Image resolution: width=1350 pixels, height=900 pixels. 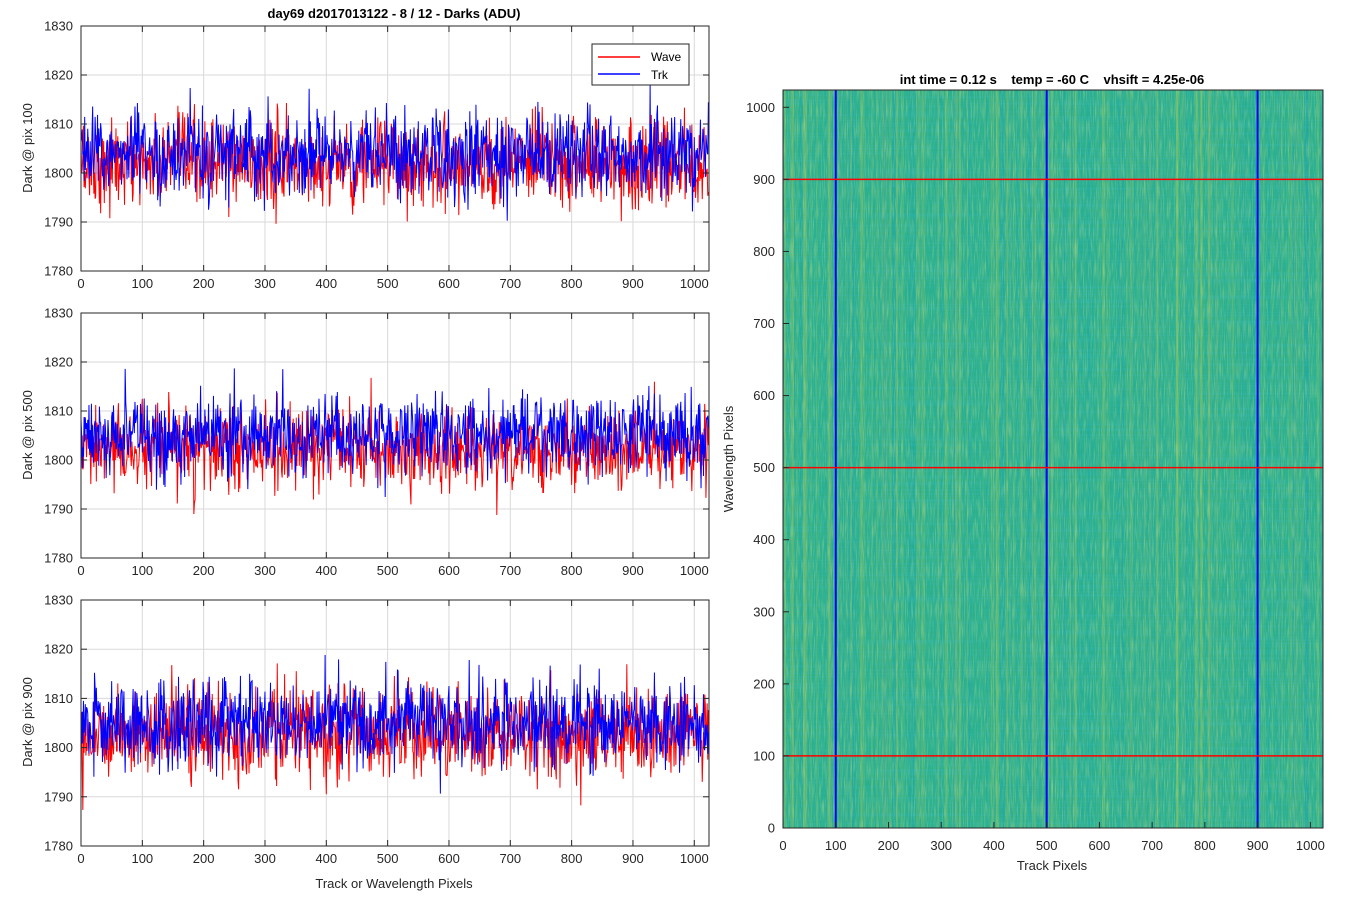 What do you see at coordinates (666, 57) in the screenshot?
I see `legend-wave-label: Wave` at bounding box center [666, 57].